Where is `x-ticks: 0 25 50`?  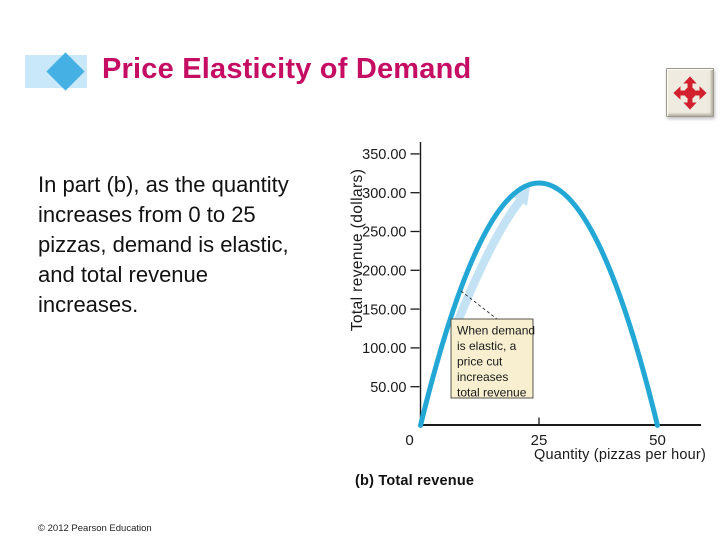
x-ticks: 0 25 50 is located at coordinates (535, 433).